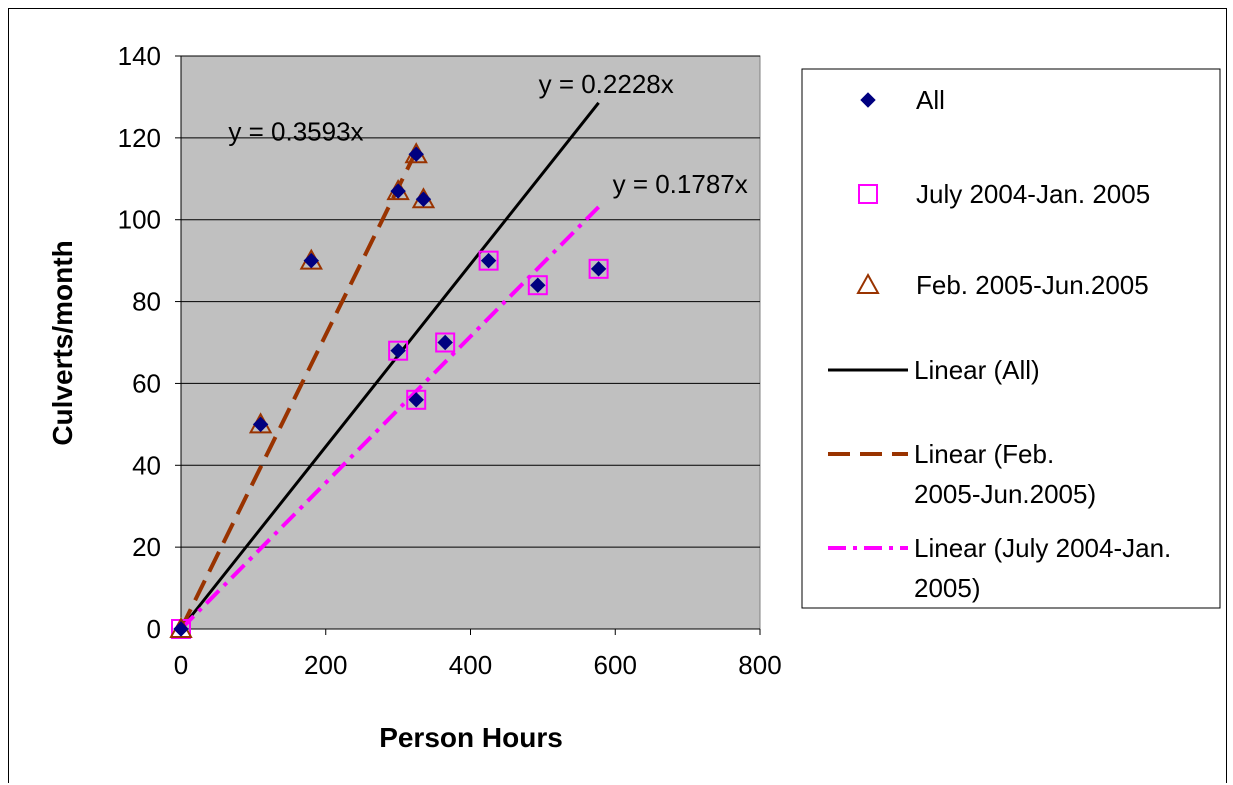 The image size is (1233, 785). What do you see at coordinates (606, 84) in the screenshot?
I see `trendline-equation: y = 0.2228x` at bounding box center [606, 84].